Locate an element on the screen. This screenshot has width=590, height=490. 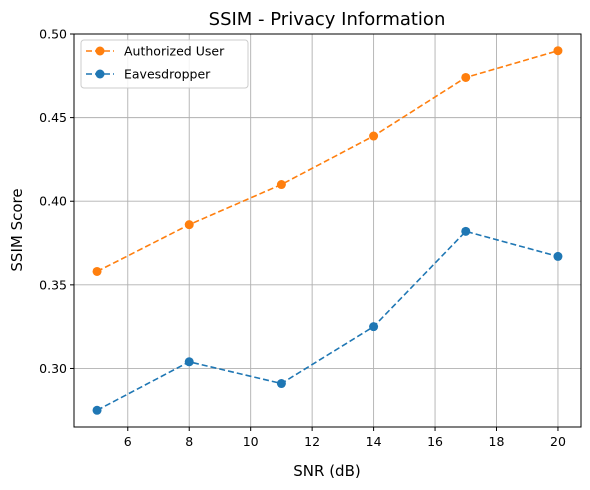
y-tick-label: 0.30 is located at coordinates (53, 368).